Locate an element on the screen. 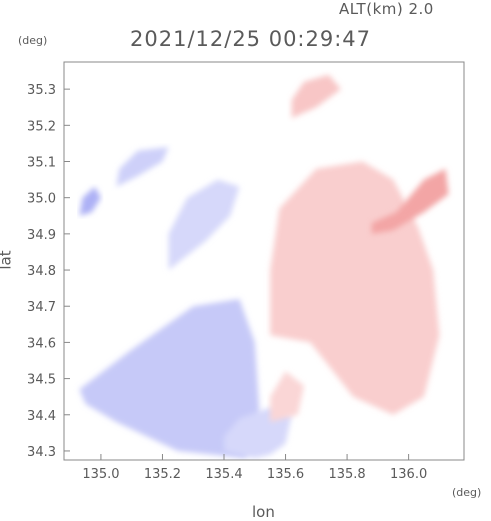  y-tick-label: 35.0 is located at coordinates (41, 199).